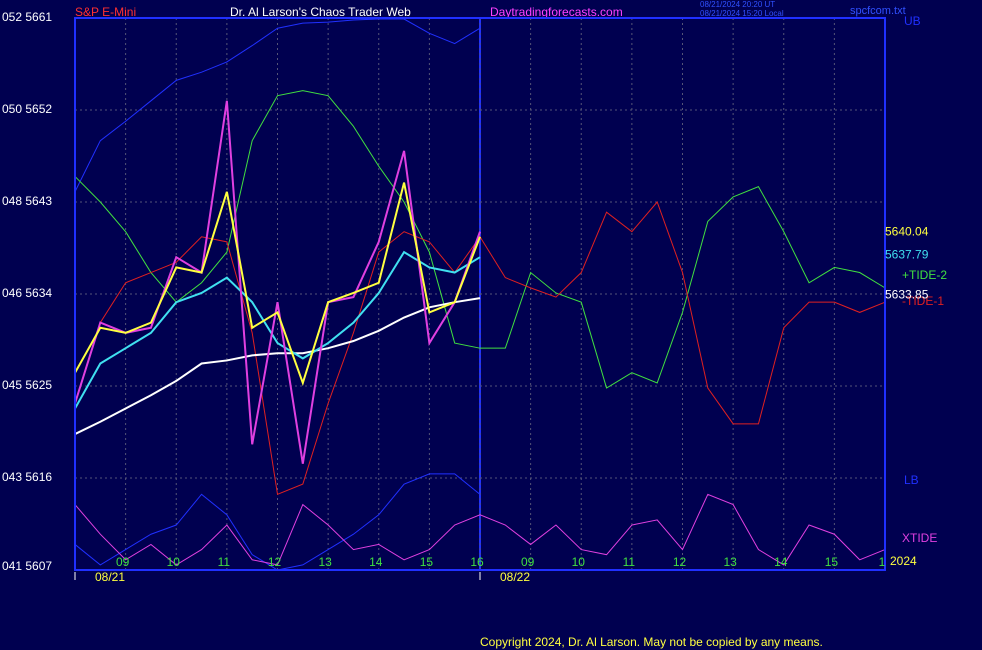  What do you see at coordinates (924, 275) in the screenshot?
I see `legend-label: +TIDE-2` at bounding box center [924, 275].